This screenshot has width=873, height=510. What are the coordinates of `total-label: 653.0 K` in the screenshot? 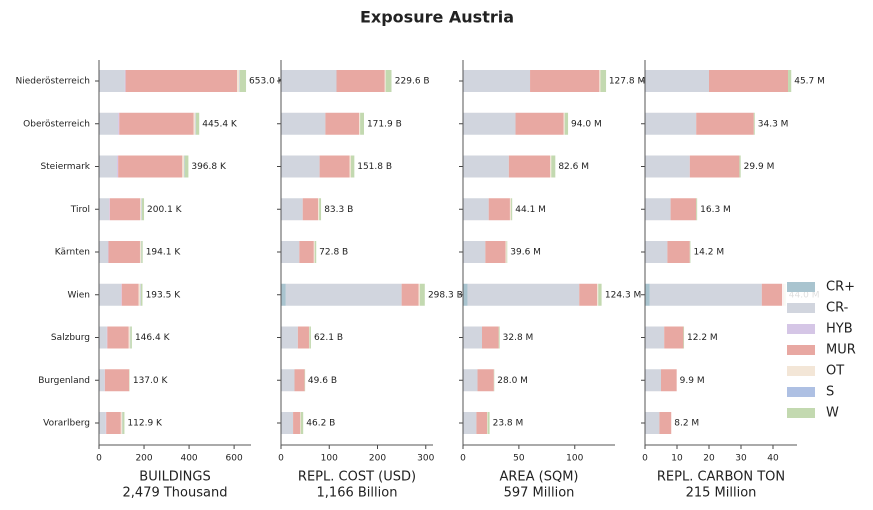 It's located at (267, 82).